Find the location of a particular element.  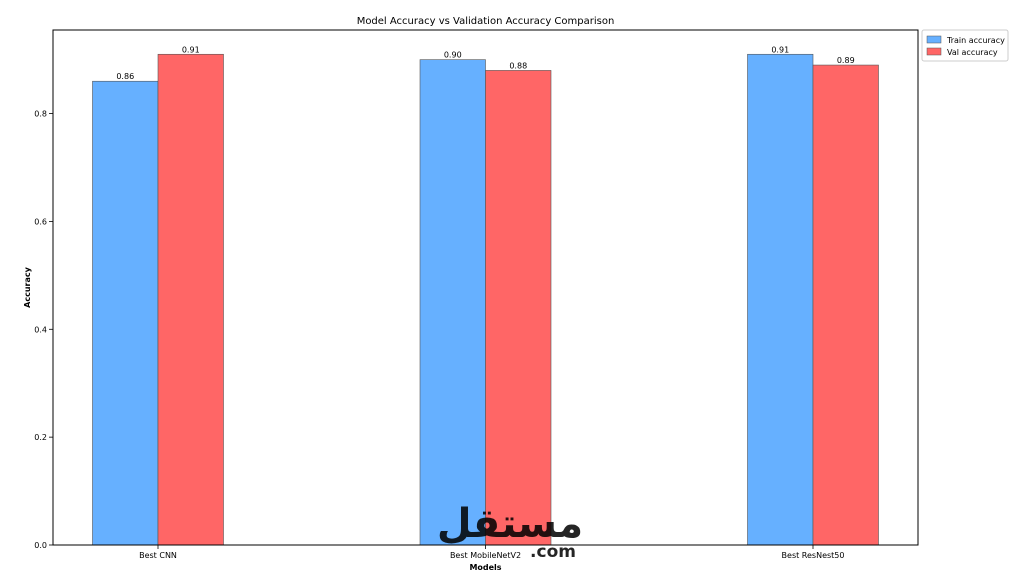

value-labels-layer: 0.86 0.90 0.91 0.91 0.88 0.89 is located at coordinates (485, 63).